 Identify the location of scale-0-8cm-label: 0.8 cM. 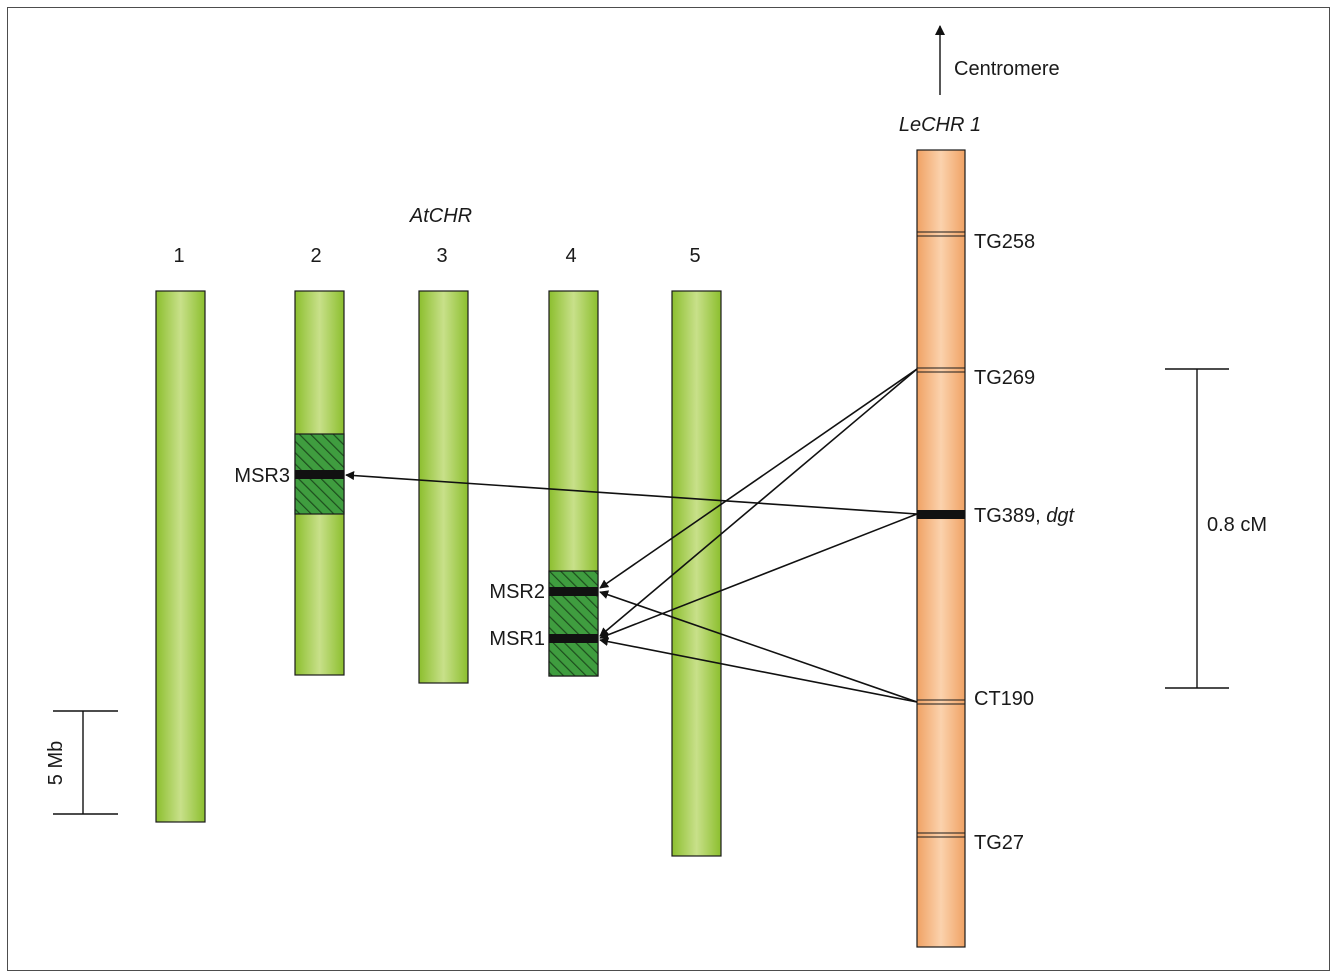
(1237, 525).